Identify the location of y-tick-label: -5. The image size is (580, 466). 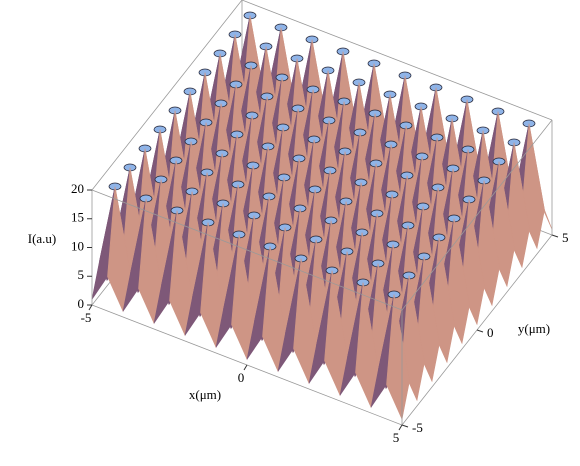
(417, 427).